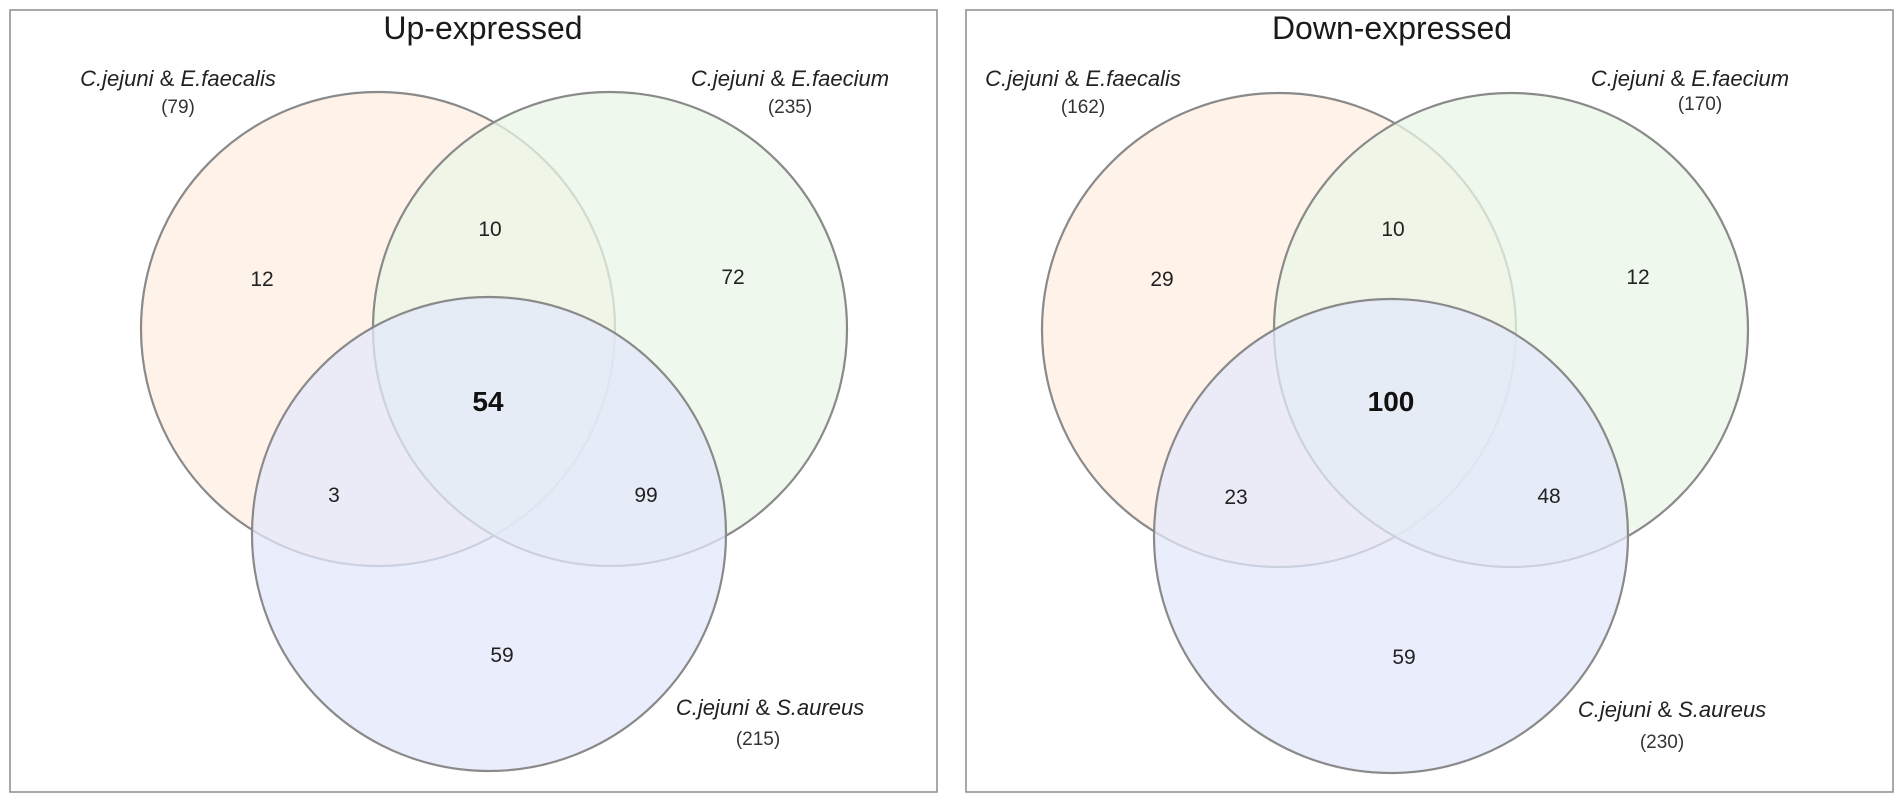 Image resolution: width=1902 pixels, height=801 pixels. Describe the element at coordinates (488, 401) in the screenshot. I see `region-all-three: 54` at that location.